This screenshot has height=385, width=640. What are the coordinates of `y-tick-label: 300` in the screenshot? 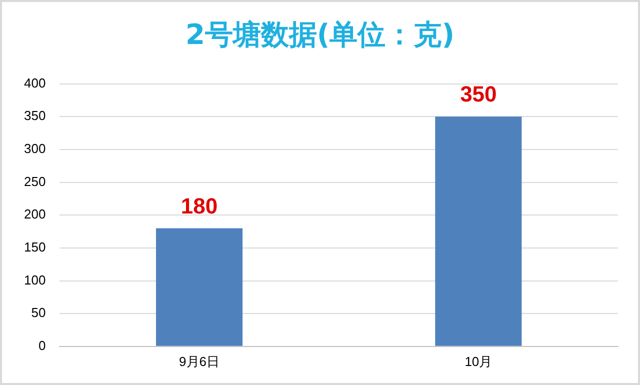 It's located at (35, 148).